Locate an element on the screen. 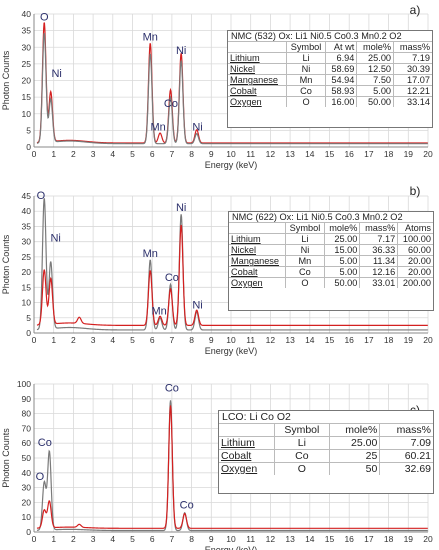 This screenshot has width=439, height=550. table-cell: 54.94 is located at coordinates (341, 80).